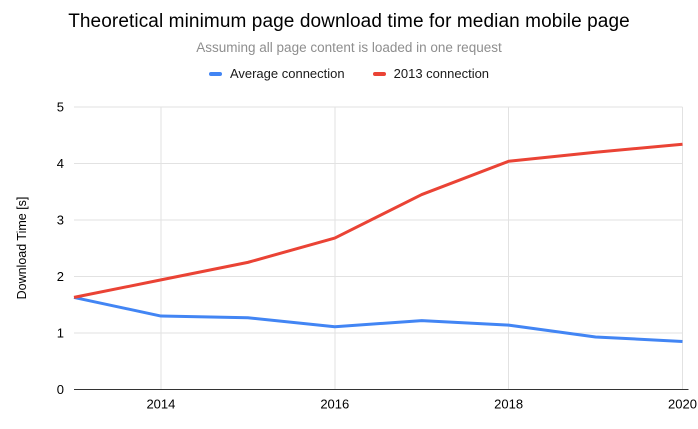  Describe the element at coordinates (215, 73) in the screenshot. I see `legend-swatch-average-connection-icon` at that location.